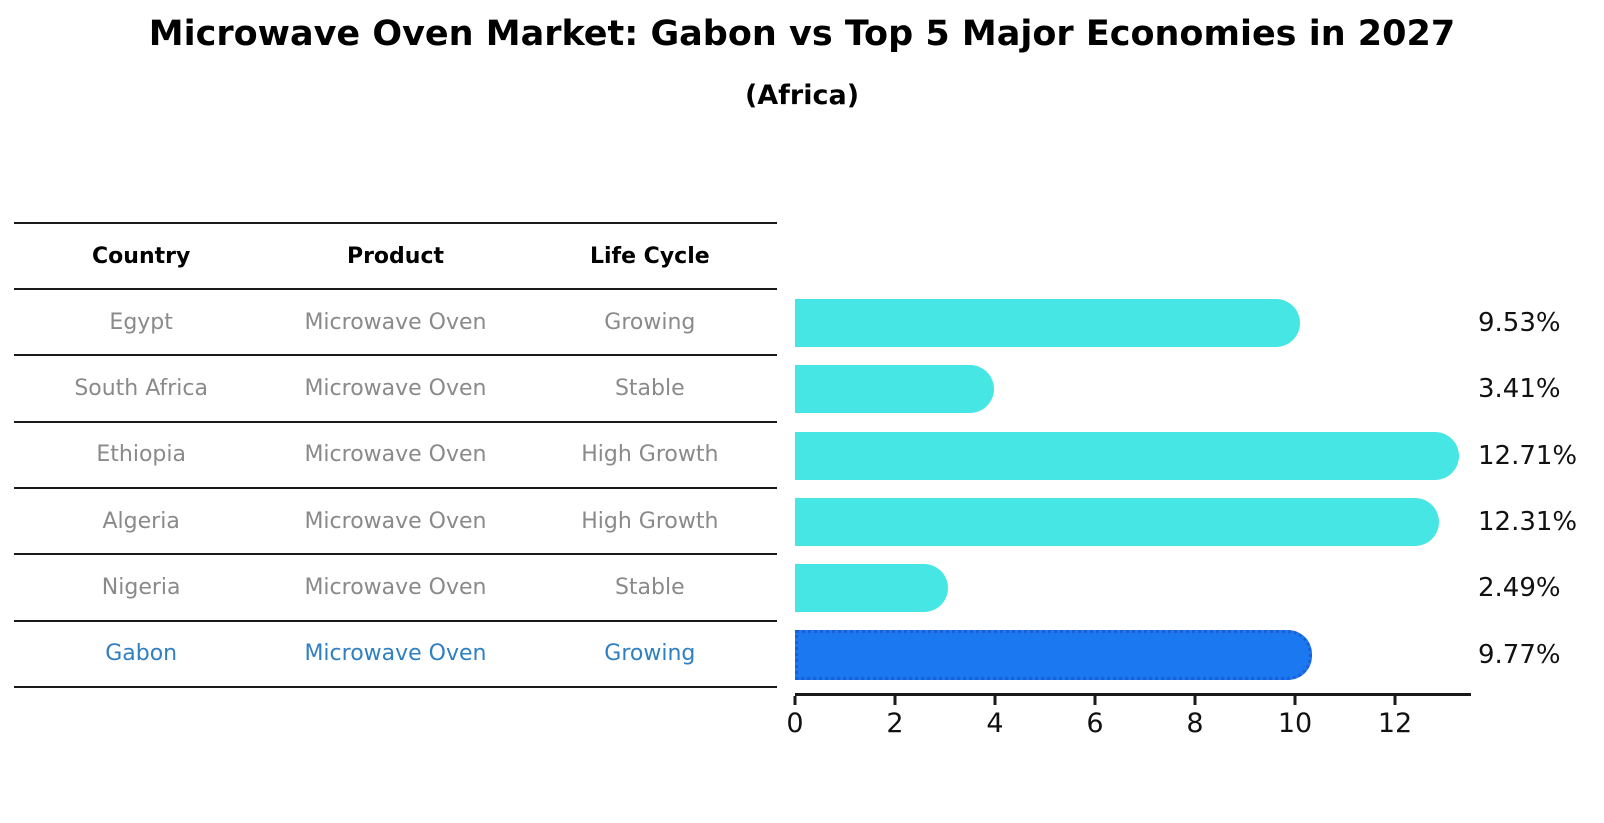 This screenshot has height=823, width=1604. Describe the element at coordinates (1178, 588) in the screenshot. I see `chart-row: 2.49%` at that location.